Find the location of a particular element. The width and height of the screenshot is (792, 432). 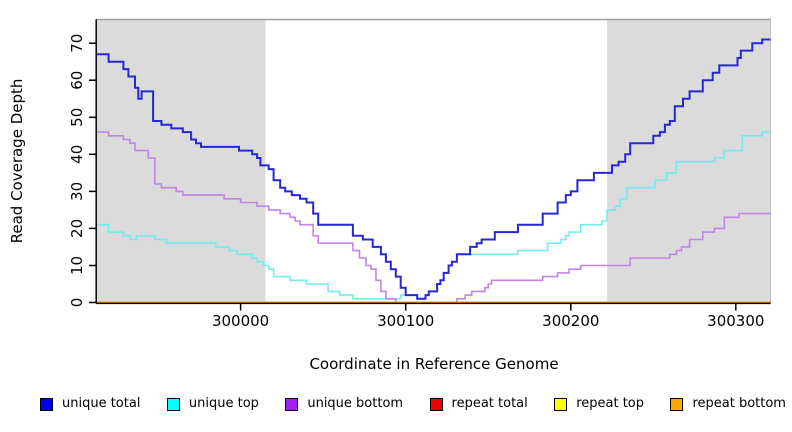

legend-item-repeat-top: repeat top is located at coordinates (599, 404).